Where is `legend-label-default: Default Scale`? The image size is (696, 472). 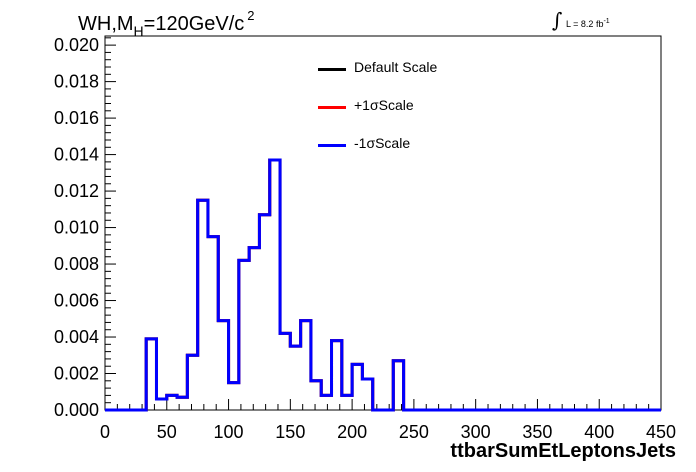 legend-label-default: Default Scale is located at coordinates (396, 67).